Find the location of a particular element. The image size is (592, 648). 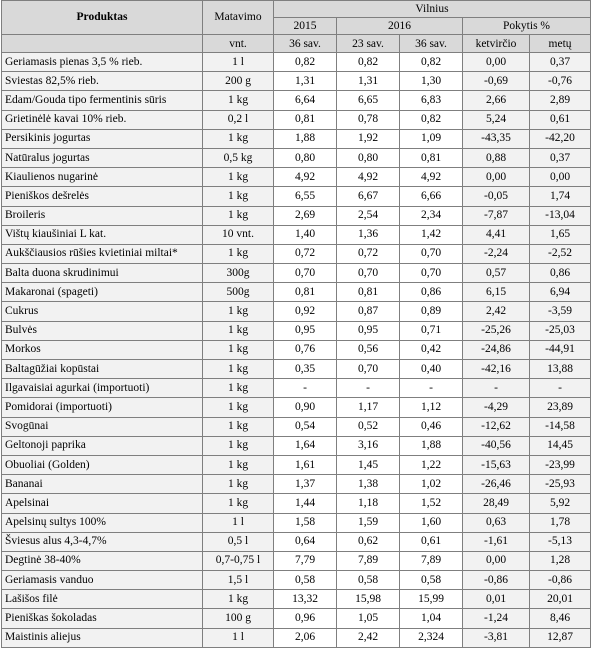

cell-unit: 1 l is located at coordinates (238, 522).